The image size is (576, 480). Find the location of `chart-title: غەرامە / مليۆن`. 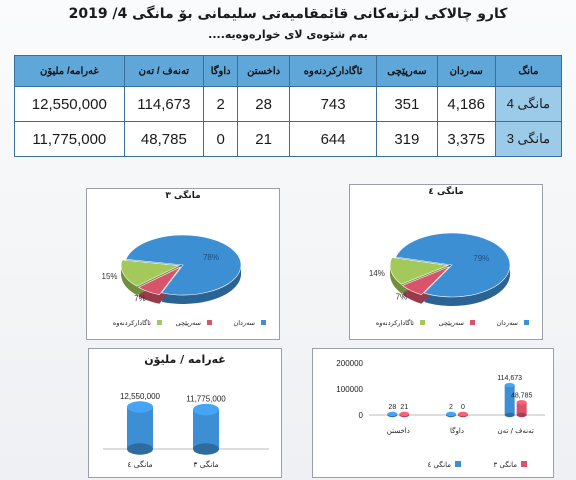

chart-title: غەرامە / مليۆن is located at coordinates (185, 359).